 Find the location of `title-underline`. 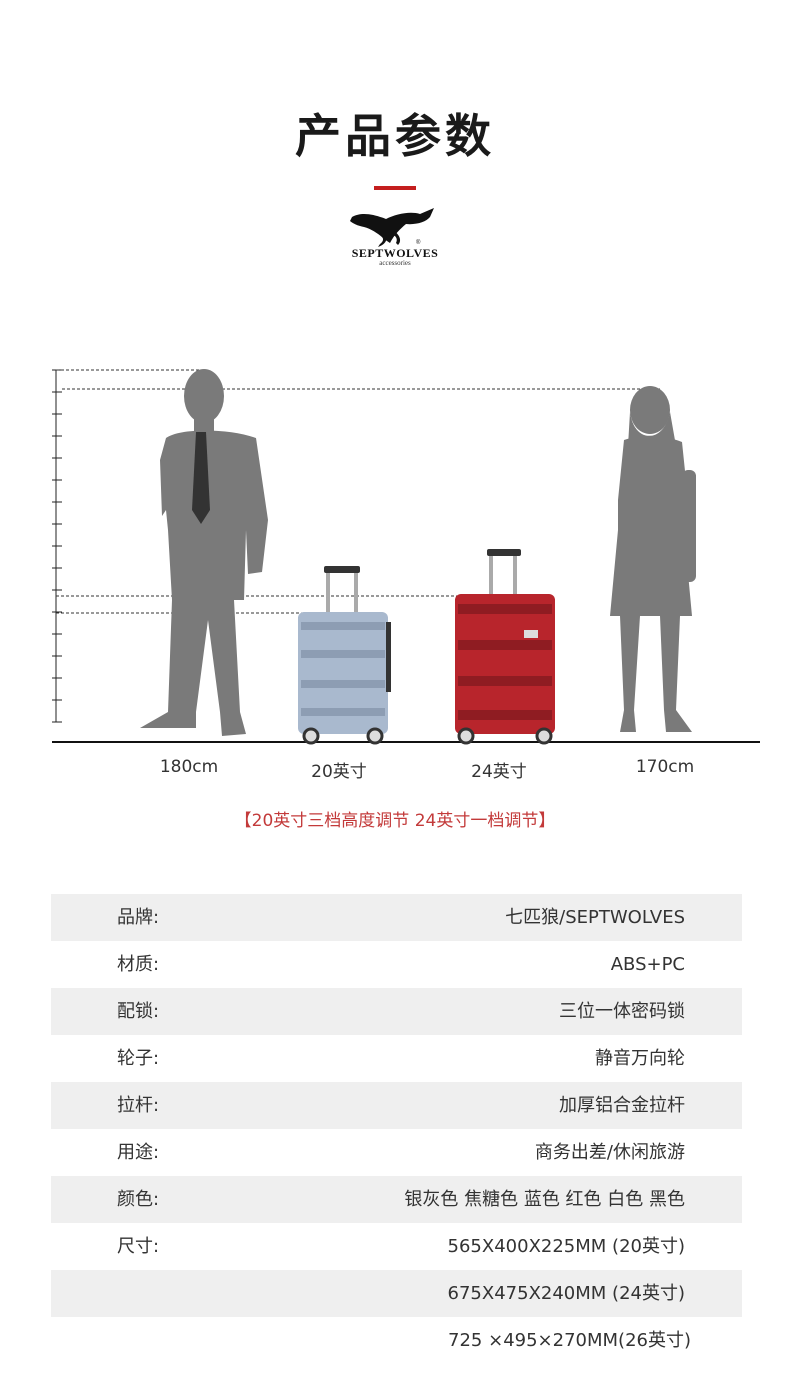

title-underline is located at coordinates (395, 188).